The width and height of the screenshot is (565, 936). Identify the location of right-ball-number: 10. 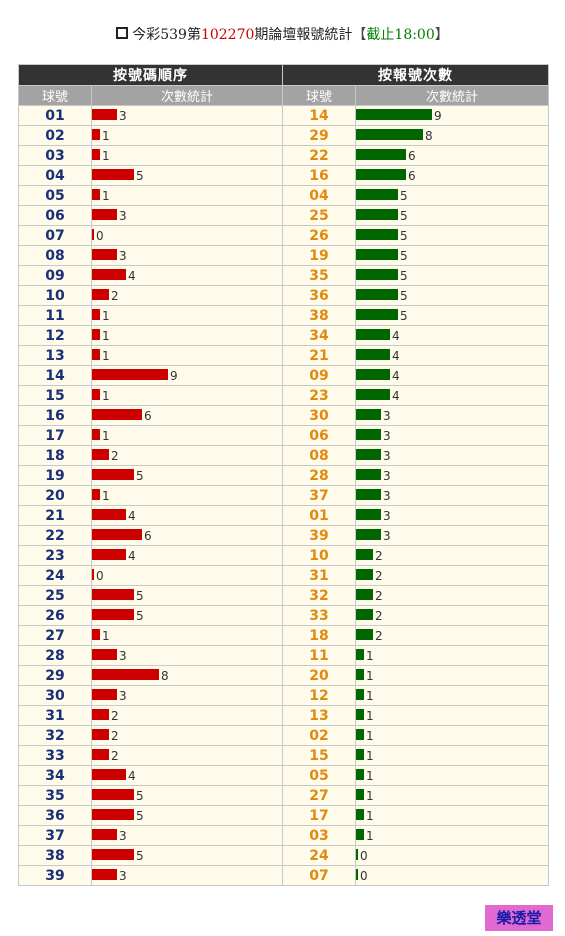
(319, 555).